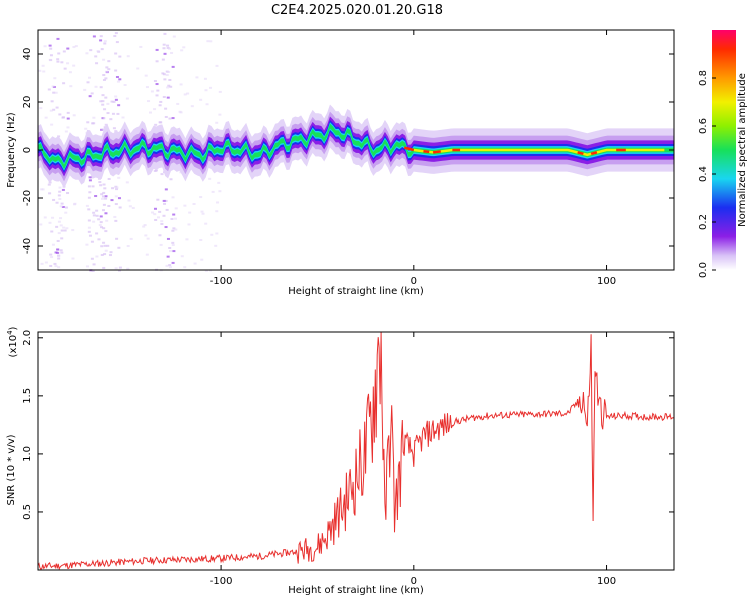 This screenshot has width=750, height=600. I want to click on colorbar-tick-label: 0.2, so click(703, 222).